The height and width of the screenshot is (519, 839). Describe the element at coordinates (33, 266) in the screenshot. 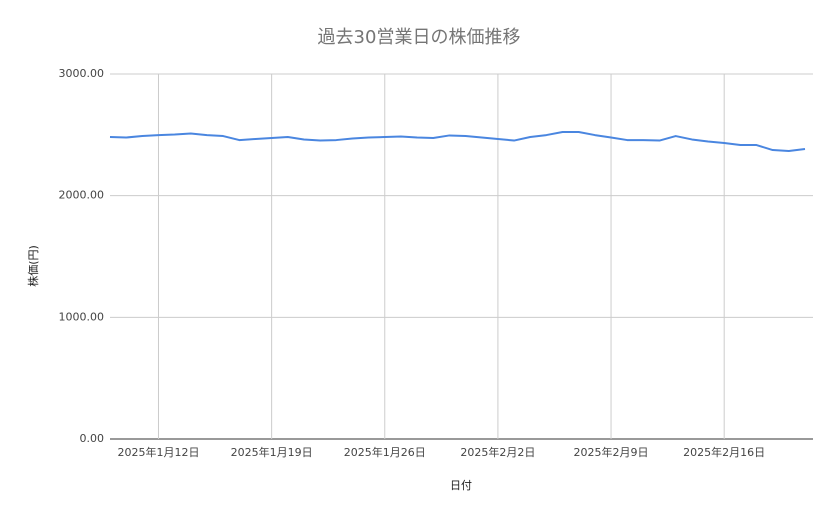

I see `y-axis-label: 株価(円)` at that location.